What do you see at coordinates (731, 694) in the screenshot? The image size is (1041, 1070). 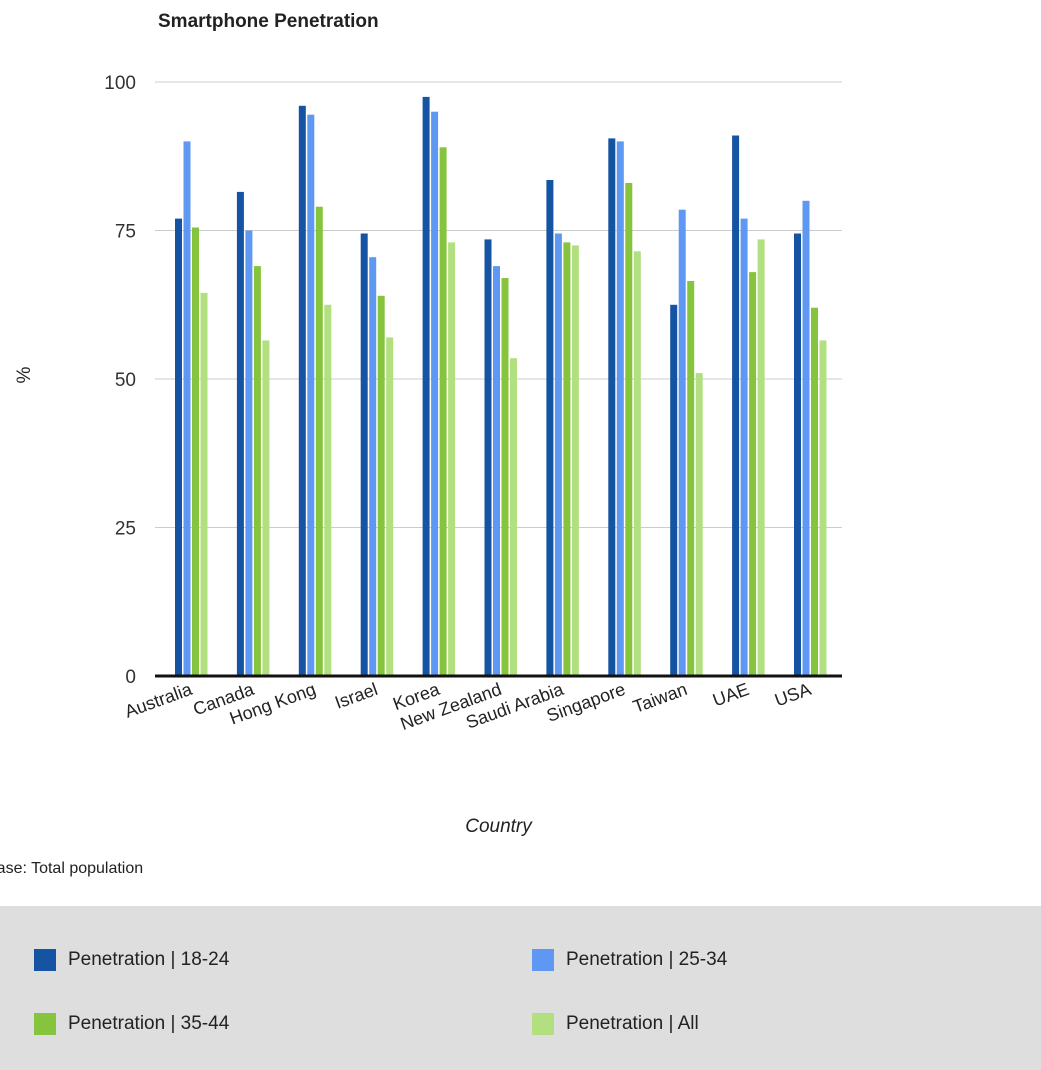 I see `x-category-label: UAE` at bounding box center [731, 694].